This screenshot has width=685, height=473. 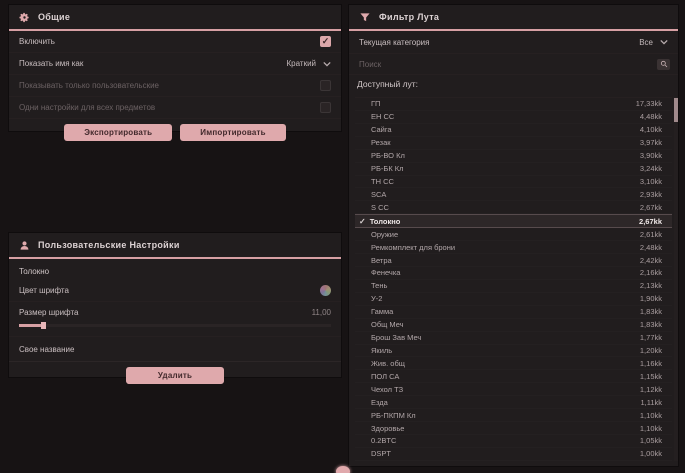 I want to click on loot-item-name: SCA, so click(x=379, y=194).